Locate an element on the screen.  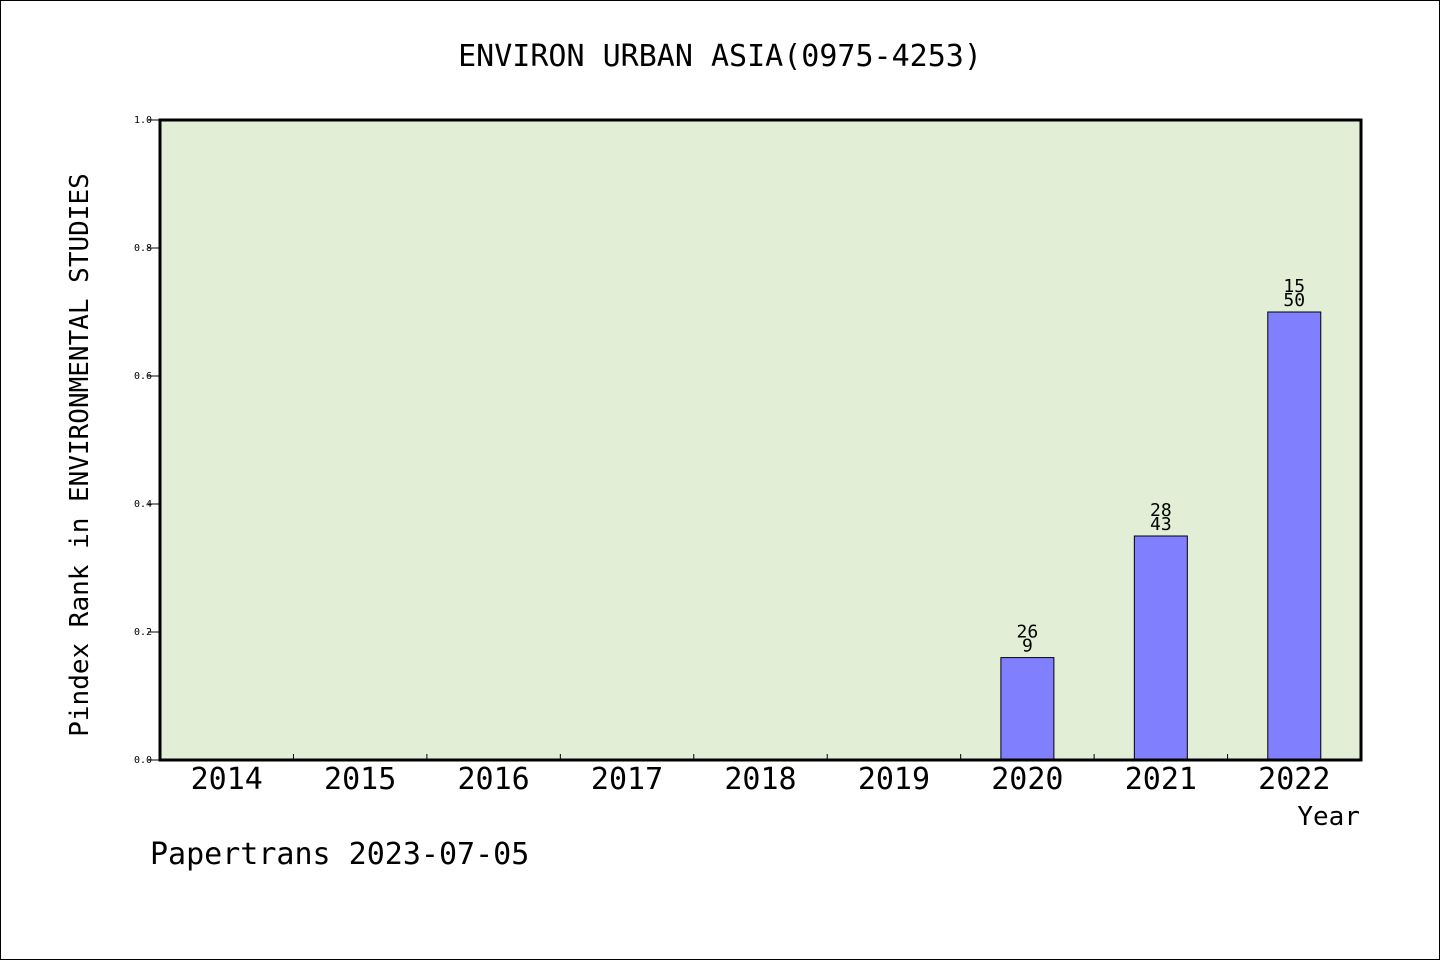
x-tick-label-2016: 2016 is located at coordinates (493, 779).